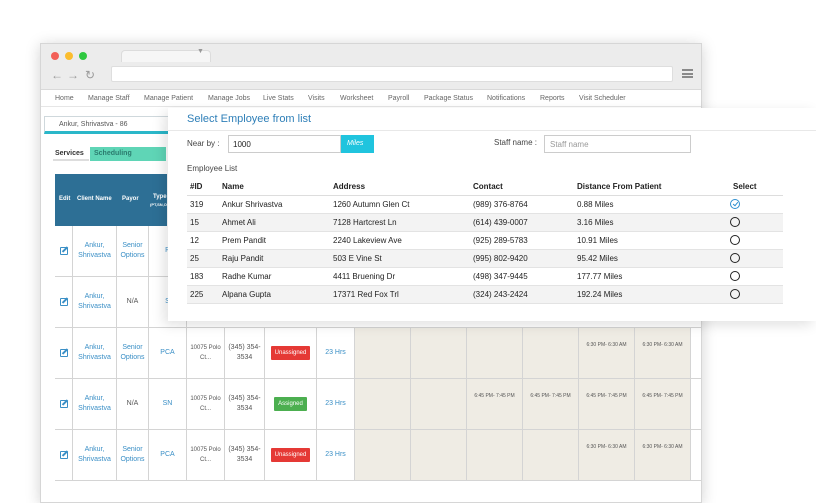 The image size is (816, 503). Describe the element at coordinates (284, 144) in the screenshot. I see `near-by-input: 1000` at that location.